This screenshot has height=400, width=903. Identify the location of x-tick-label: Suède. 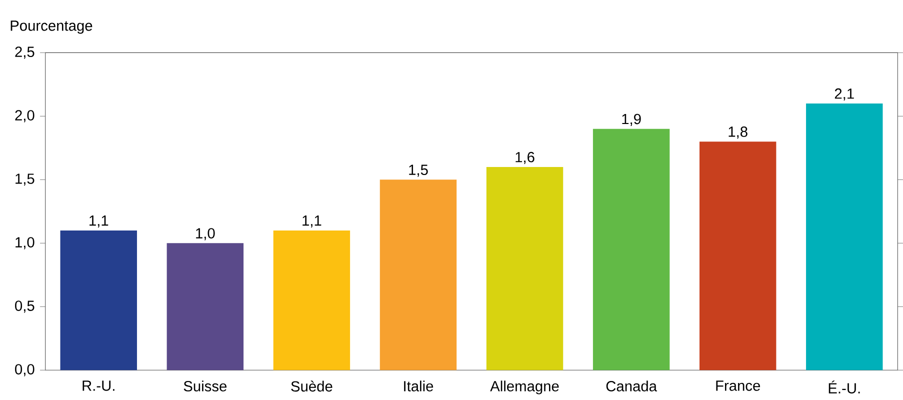
(311, 386).